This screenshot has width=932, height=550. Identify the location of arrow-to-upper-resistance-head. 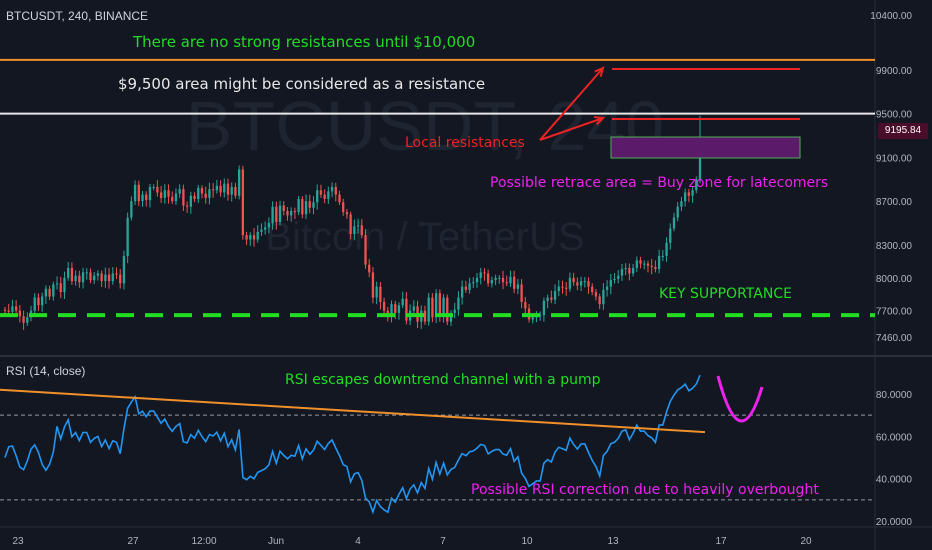
(599, 71).